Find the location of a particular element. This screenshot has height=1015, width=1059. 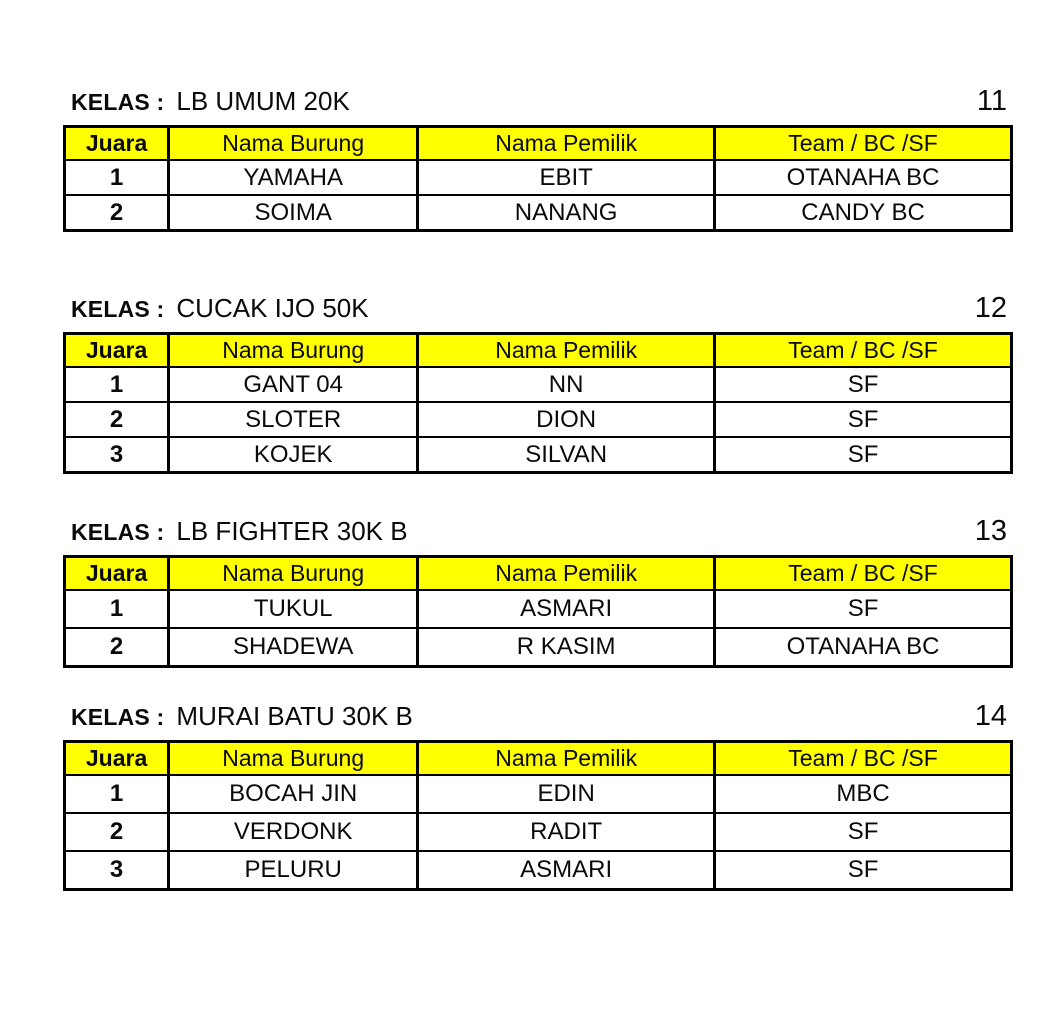

cell-nama-burung: SHADEWA is located at coordinates (293, 647).